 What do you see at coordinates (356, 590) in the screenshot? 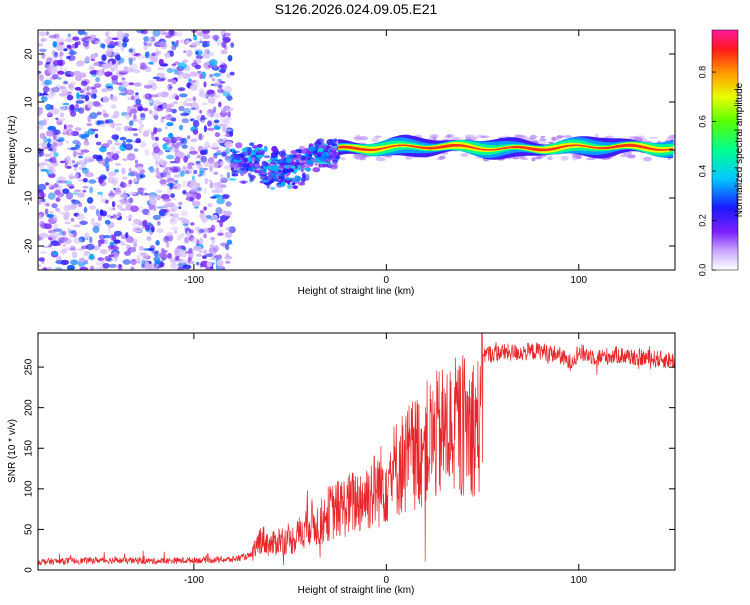
I see `snr-xlabel: Height of straight line (km)` at bounding box center [356, 590].